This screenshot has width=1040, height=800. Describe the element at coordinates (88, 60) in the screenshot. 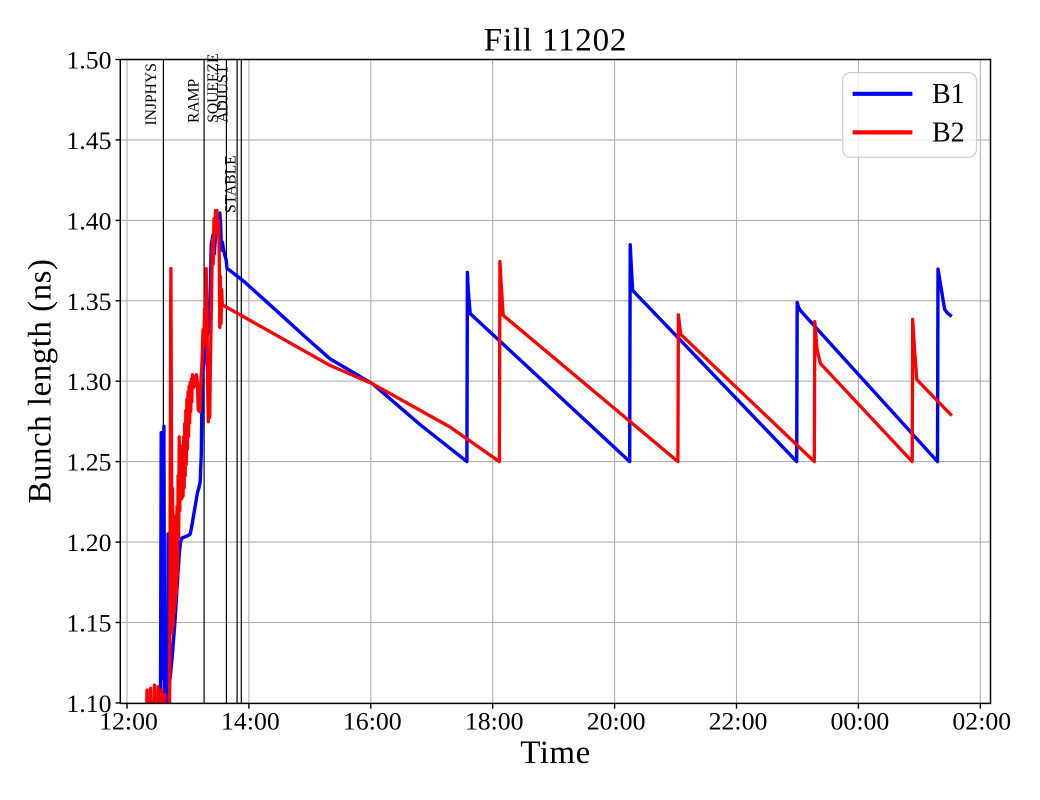

I see `svg-text: 1.50` at that location.